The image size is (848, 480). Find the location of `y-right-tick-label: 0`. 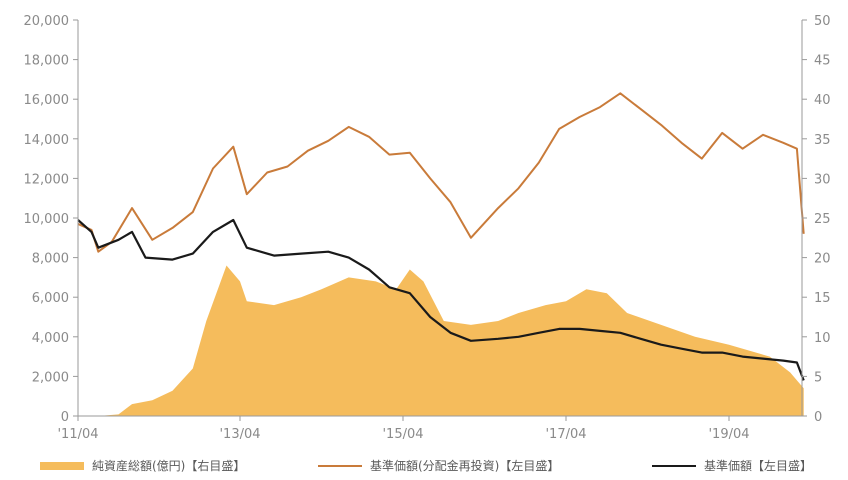

y-right-tick-label: 0 is located at coordinates (818, 417).